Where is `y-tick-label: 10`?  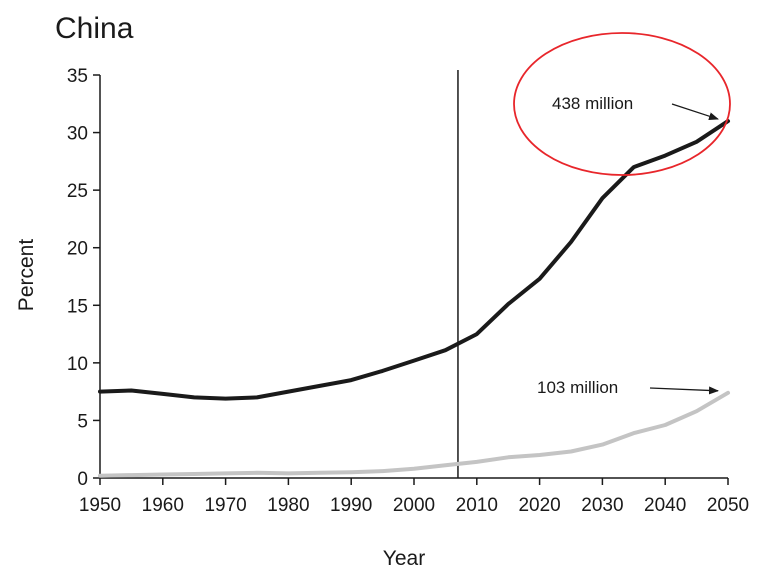
y-tick-label: 10 is located at coordinates (77, 364).